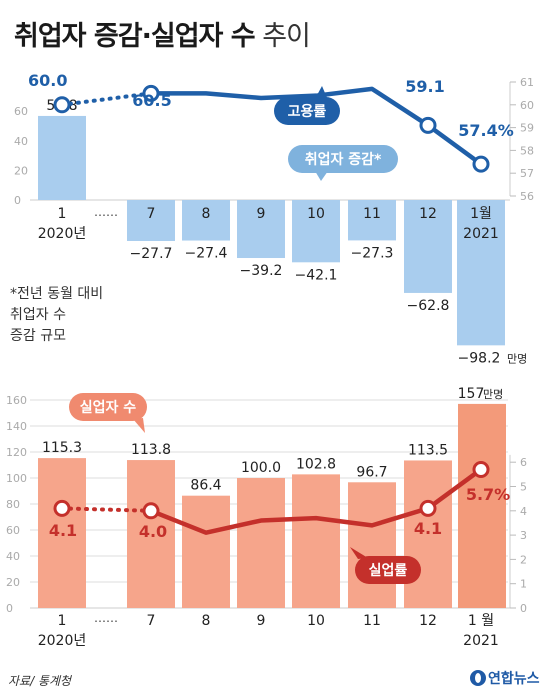  What do you see at coordinates (316, 464) in the screenshot?
I see `unemployment-value-label: 102.8` at bounding box center [316, 464].